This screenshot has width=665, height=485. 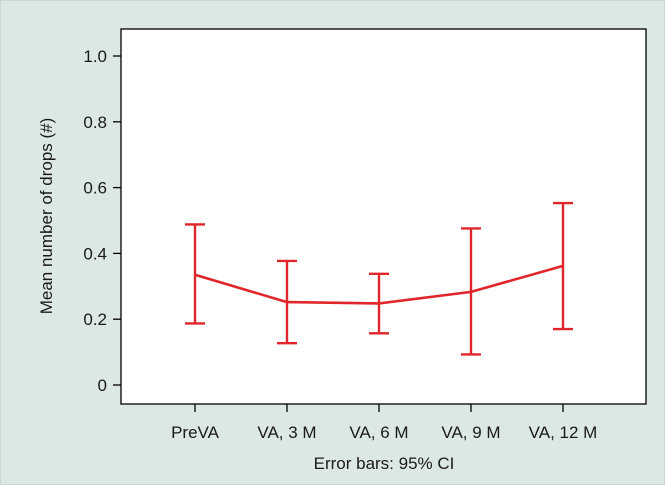 I want to click on series-line, so click(x=379, y=284).